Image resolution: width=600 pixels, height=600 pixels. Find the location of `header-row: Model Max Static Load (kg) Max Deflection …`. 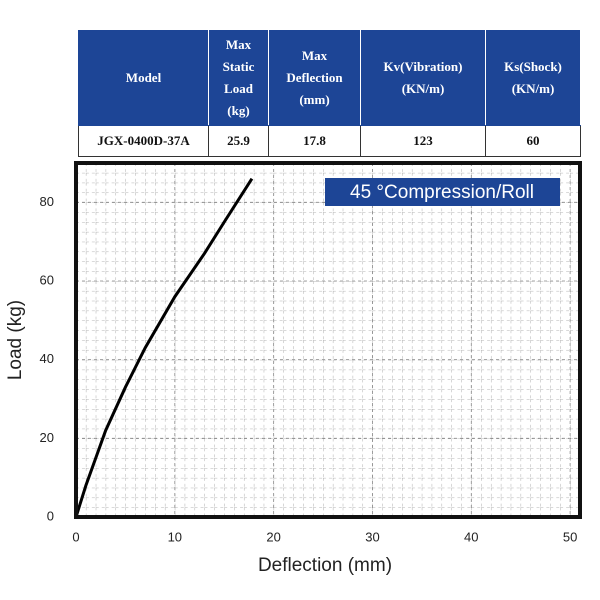

header-row: Model Max Static Load (kg) Max Deflection … is located at coordinates (329, 78).